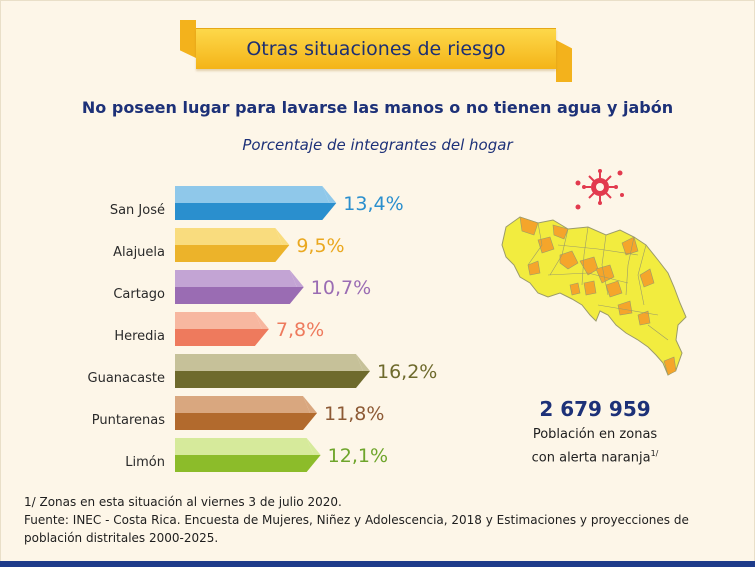  I want to click on value-label: 12,1%, so click(358, 456).